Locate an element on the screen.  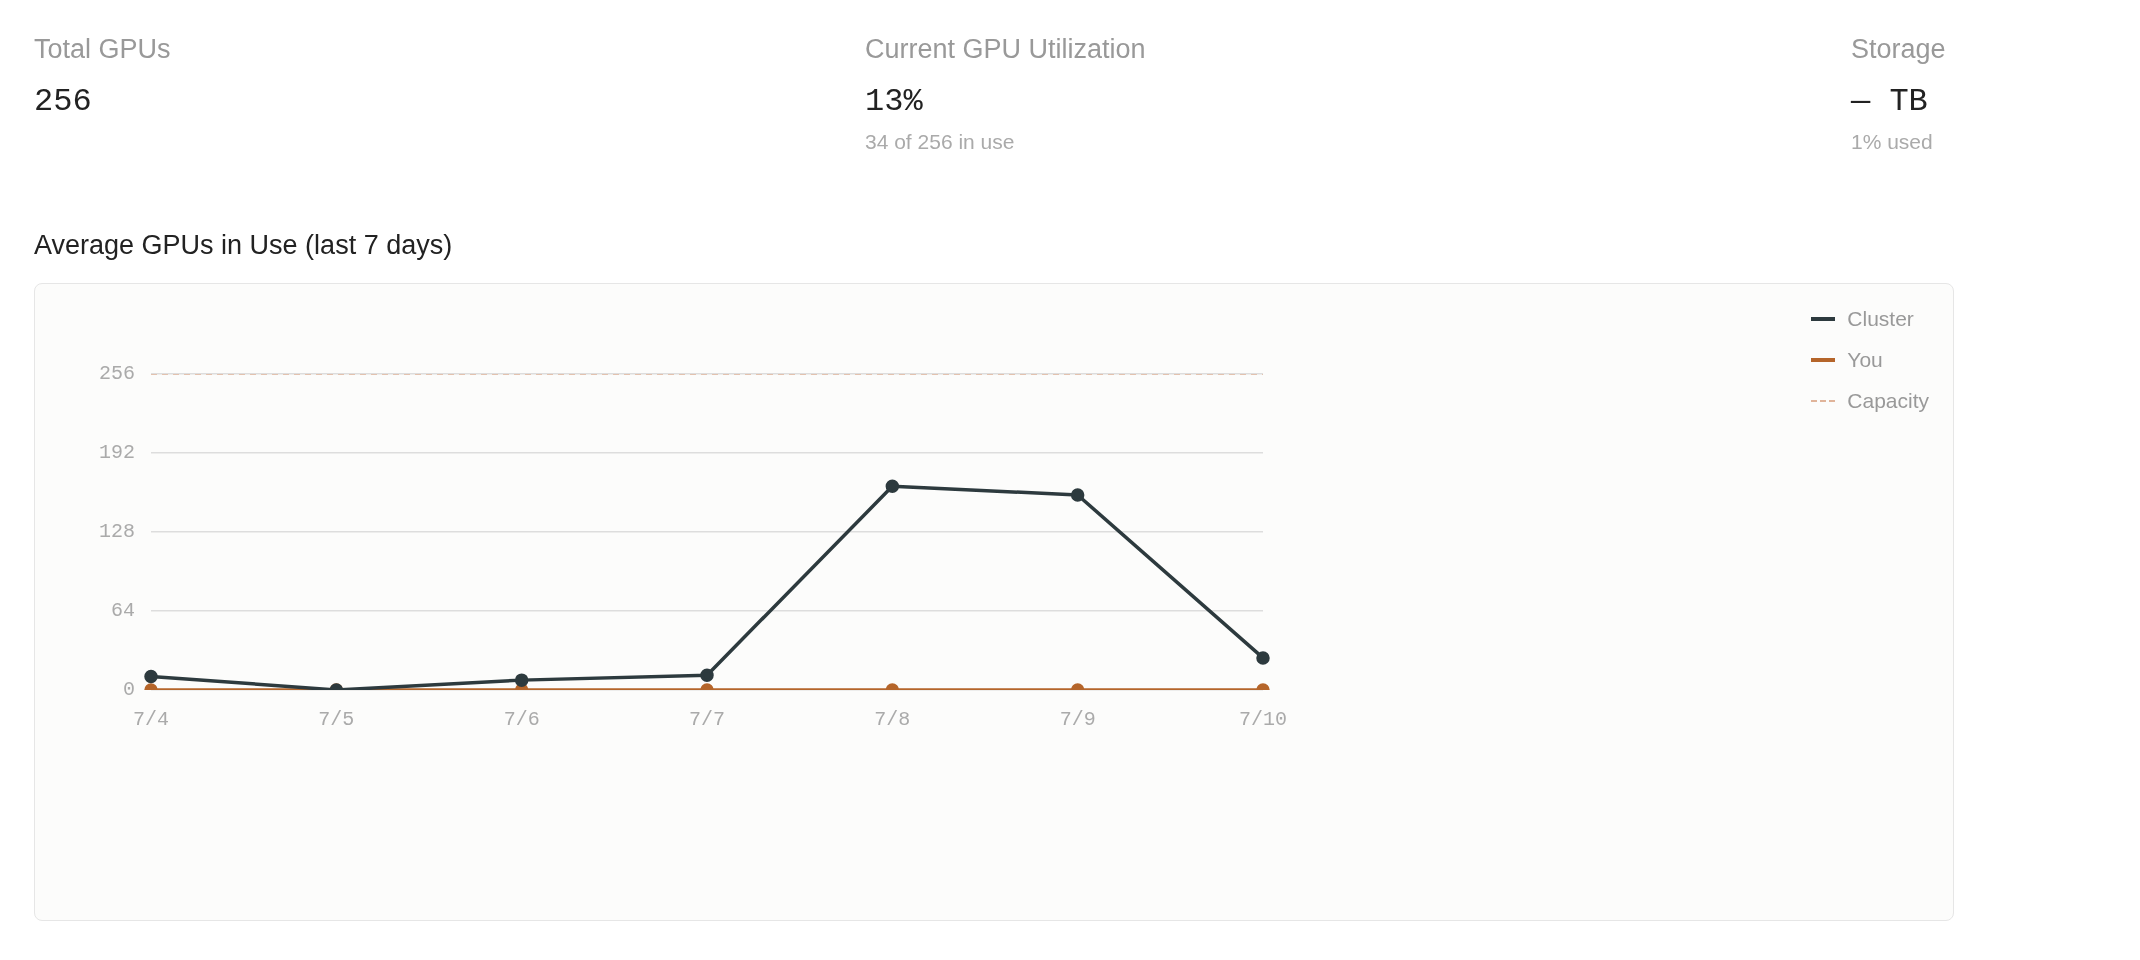
legend-label: Capacity is located at coordinates (1888, 400).